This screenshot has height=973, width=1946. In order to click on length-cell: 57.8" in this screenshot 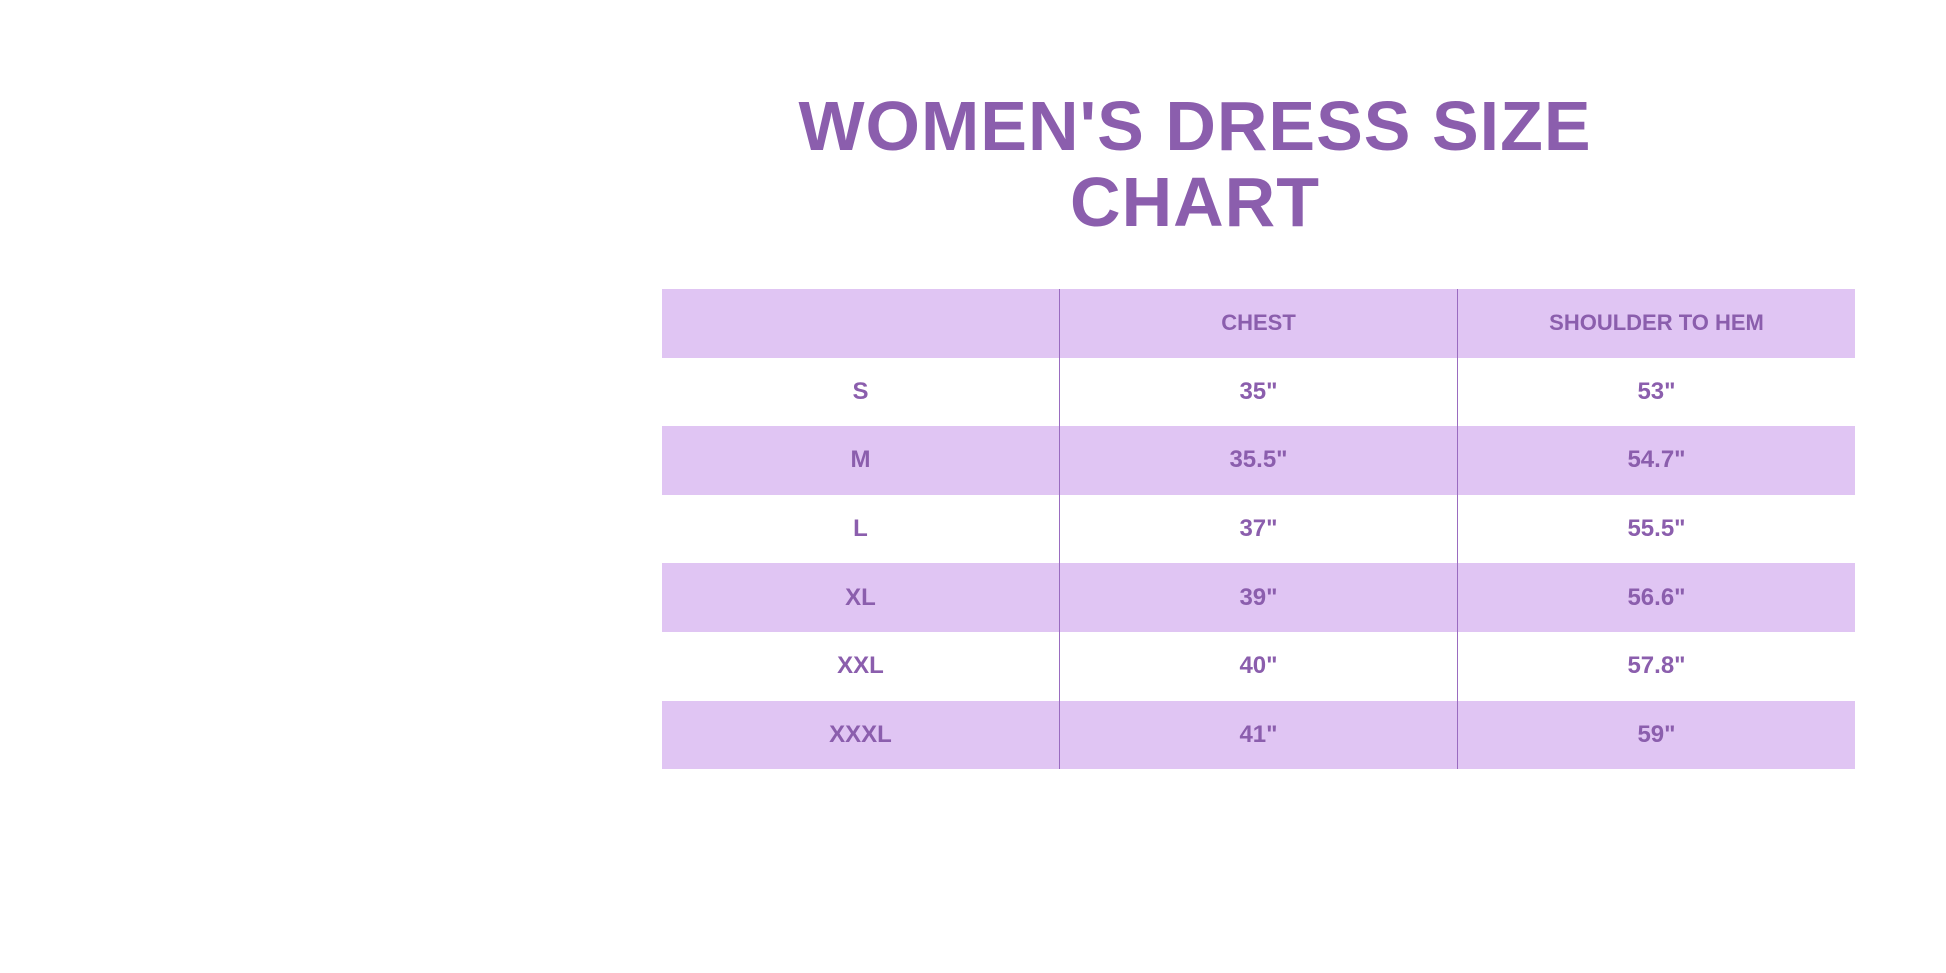, I will do `click(1656, 666)`.